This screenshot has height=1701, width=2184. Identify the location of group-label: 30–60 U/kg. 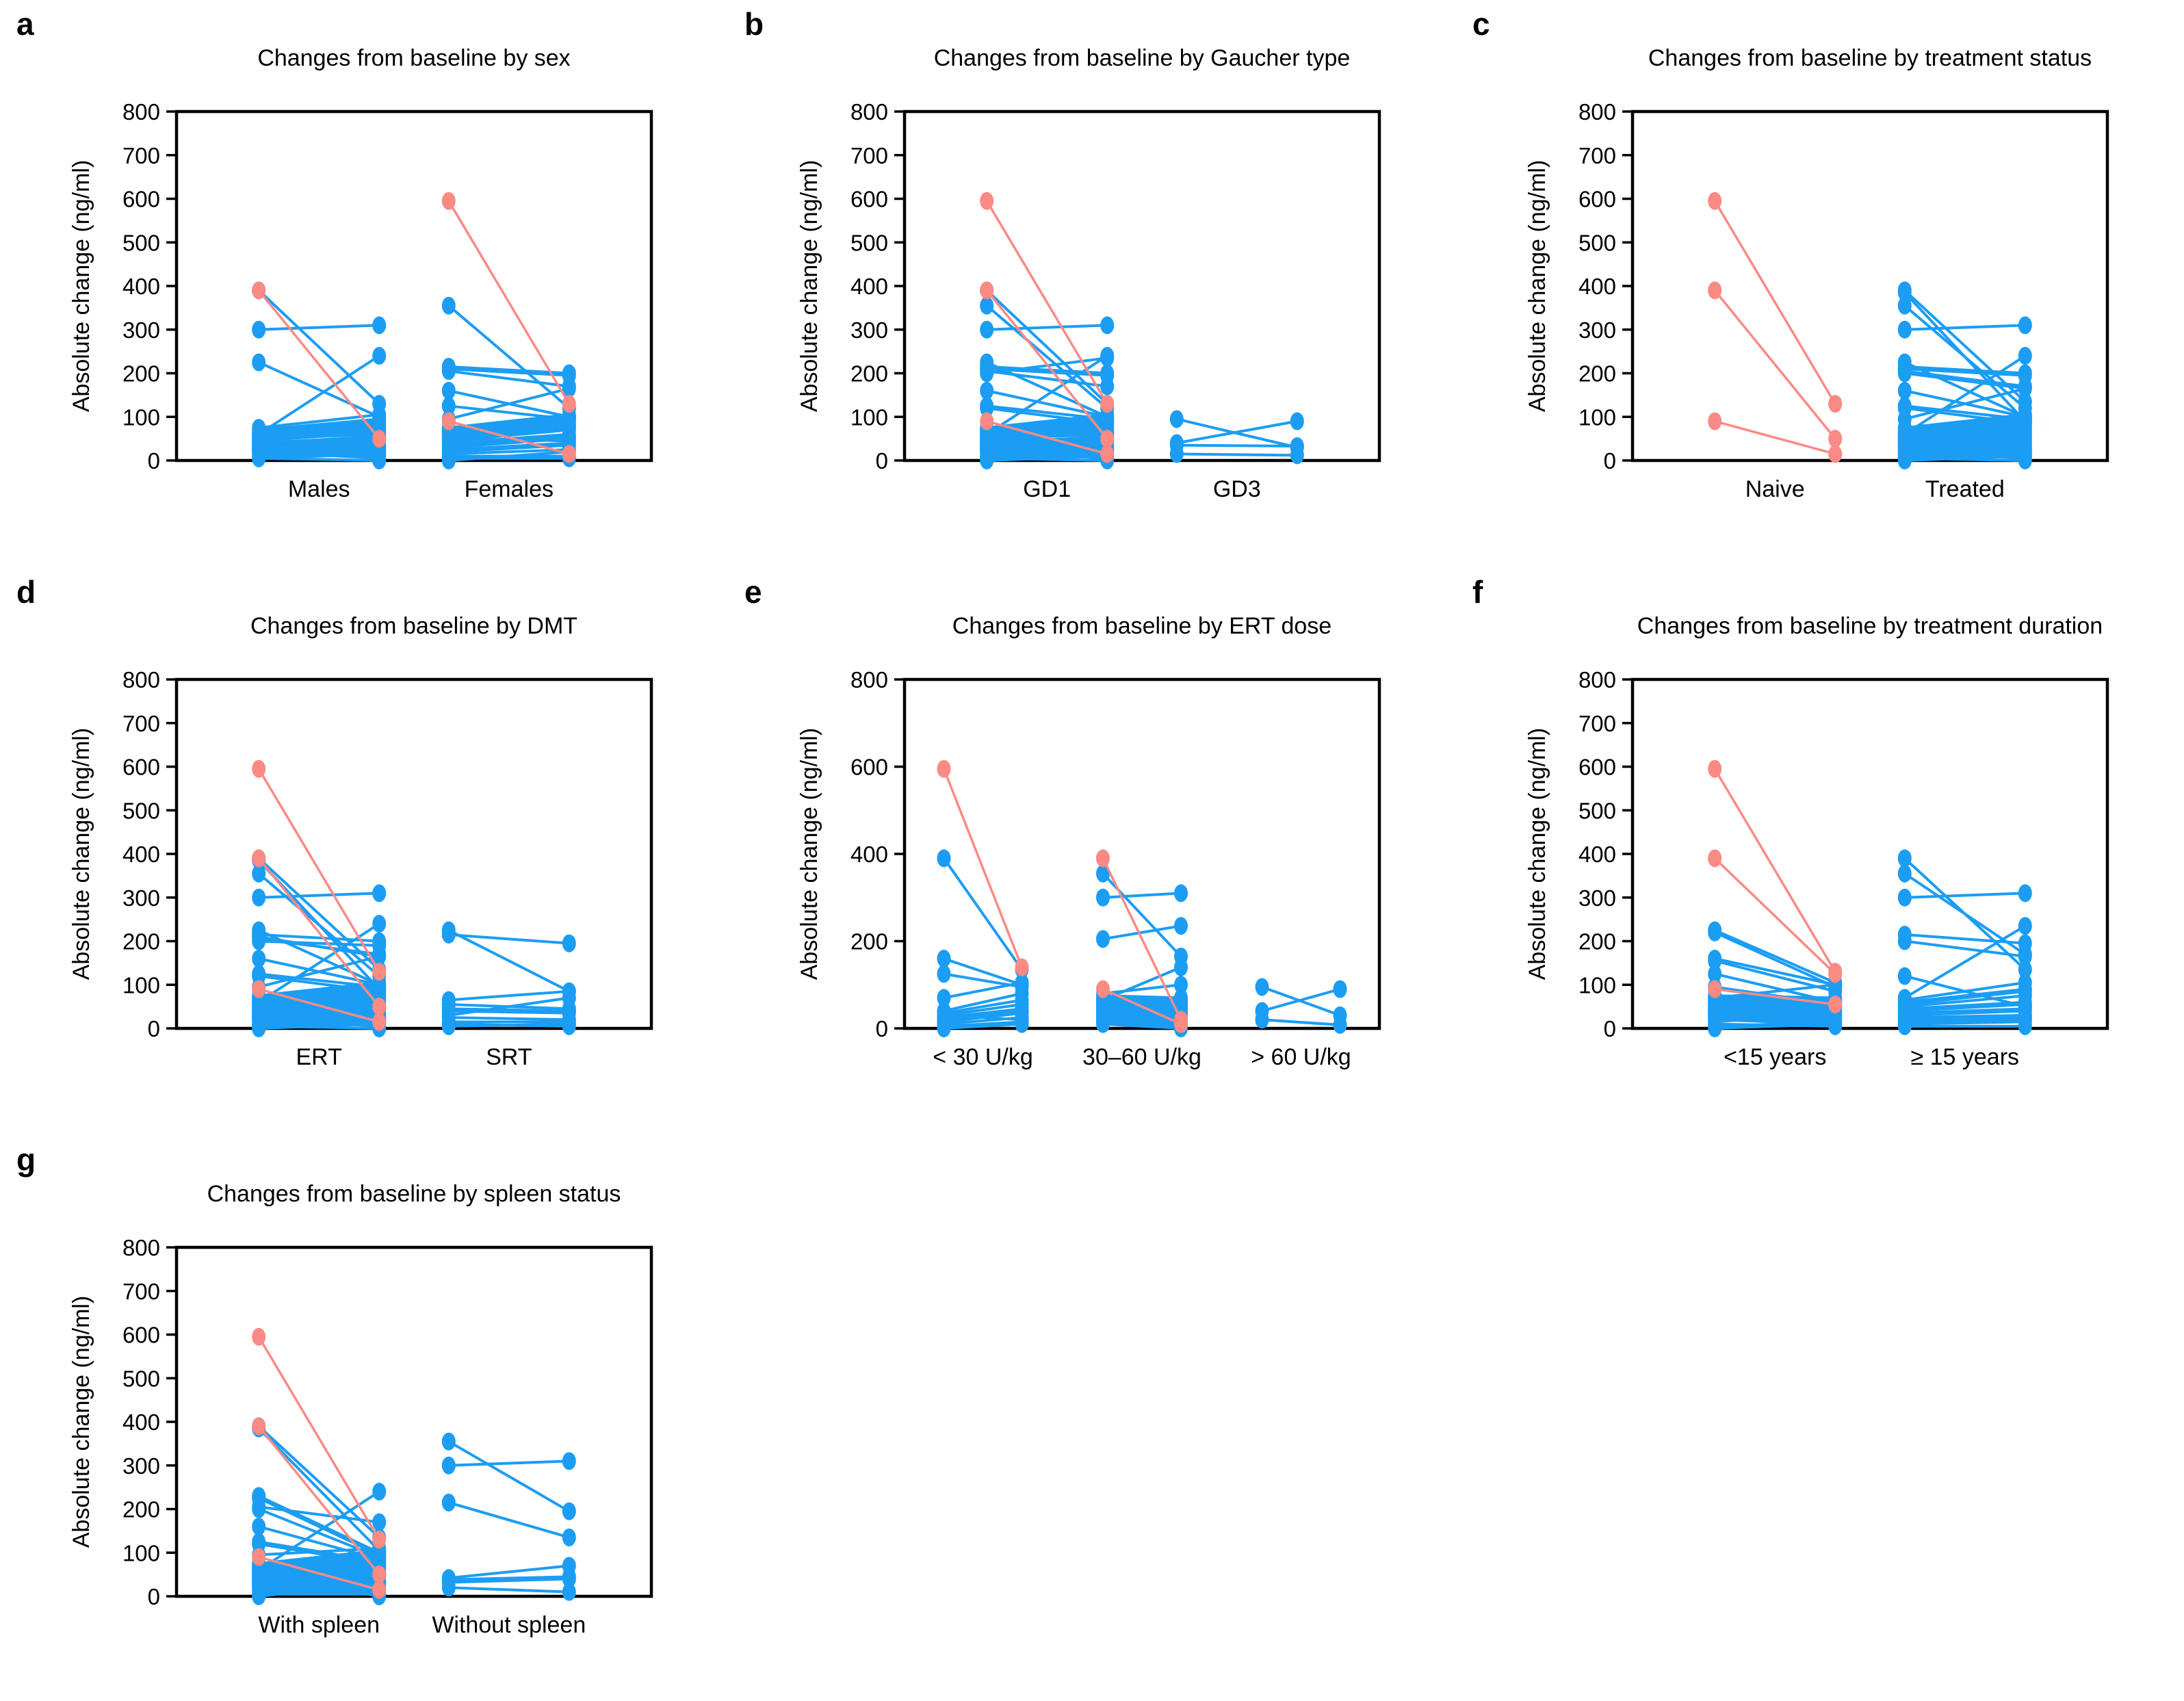
(1141, 1057).